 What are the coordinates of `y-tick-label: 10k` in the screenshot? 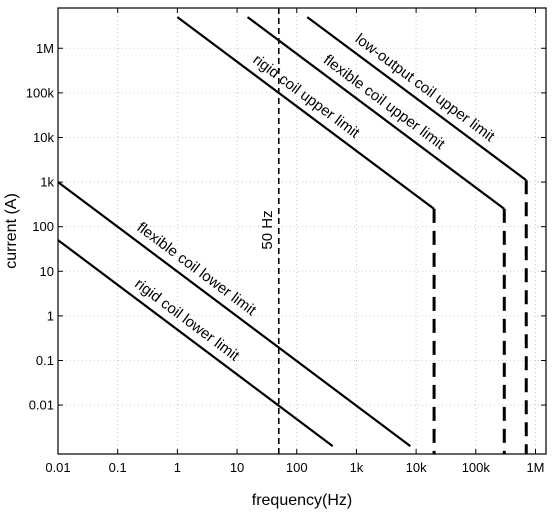 It's located at (43, 137).